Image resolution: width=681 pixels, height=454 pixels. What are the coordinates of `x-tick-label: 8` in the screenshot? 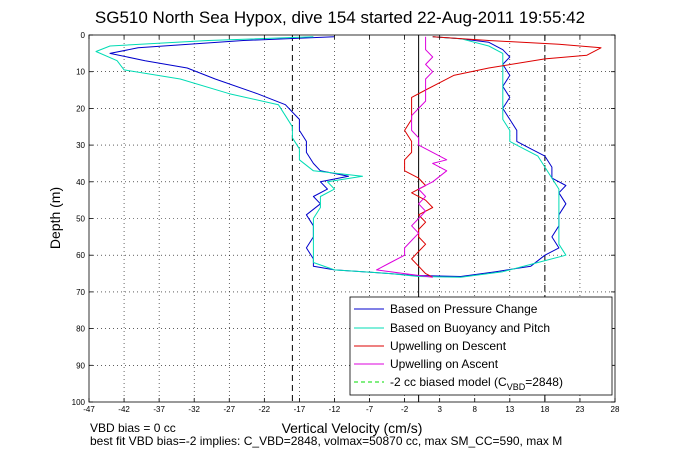 It's located at (475, 409).